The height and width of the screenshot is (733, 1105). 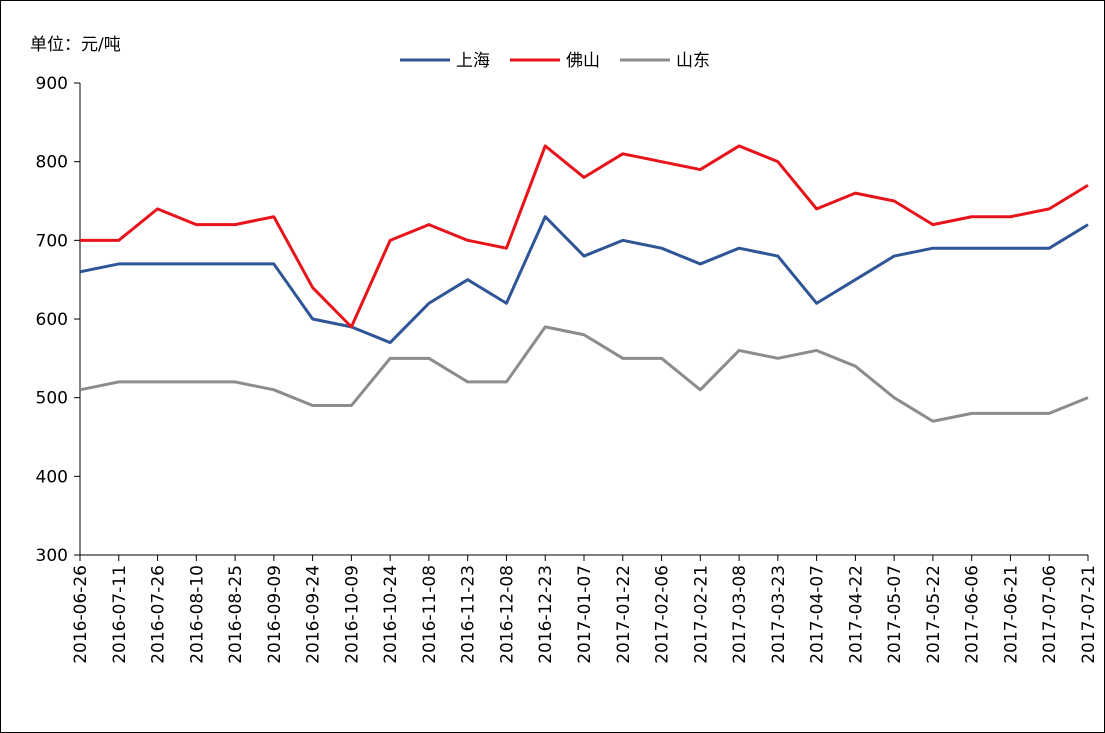 I want to click on y-tick-label: 600, so click(x=52, y=320).